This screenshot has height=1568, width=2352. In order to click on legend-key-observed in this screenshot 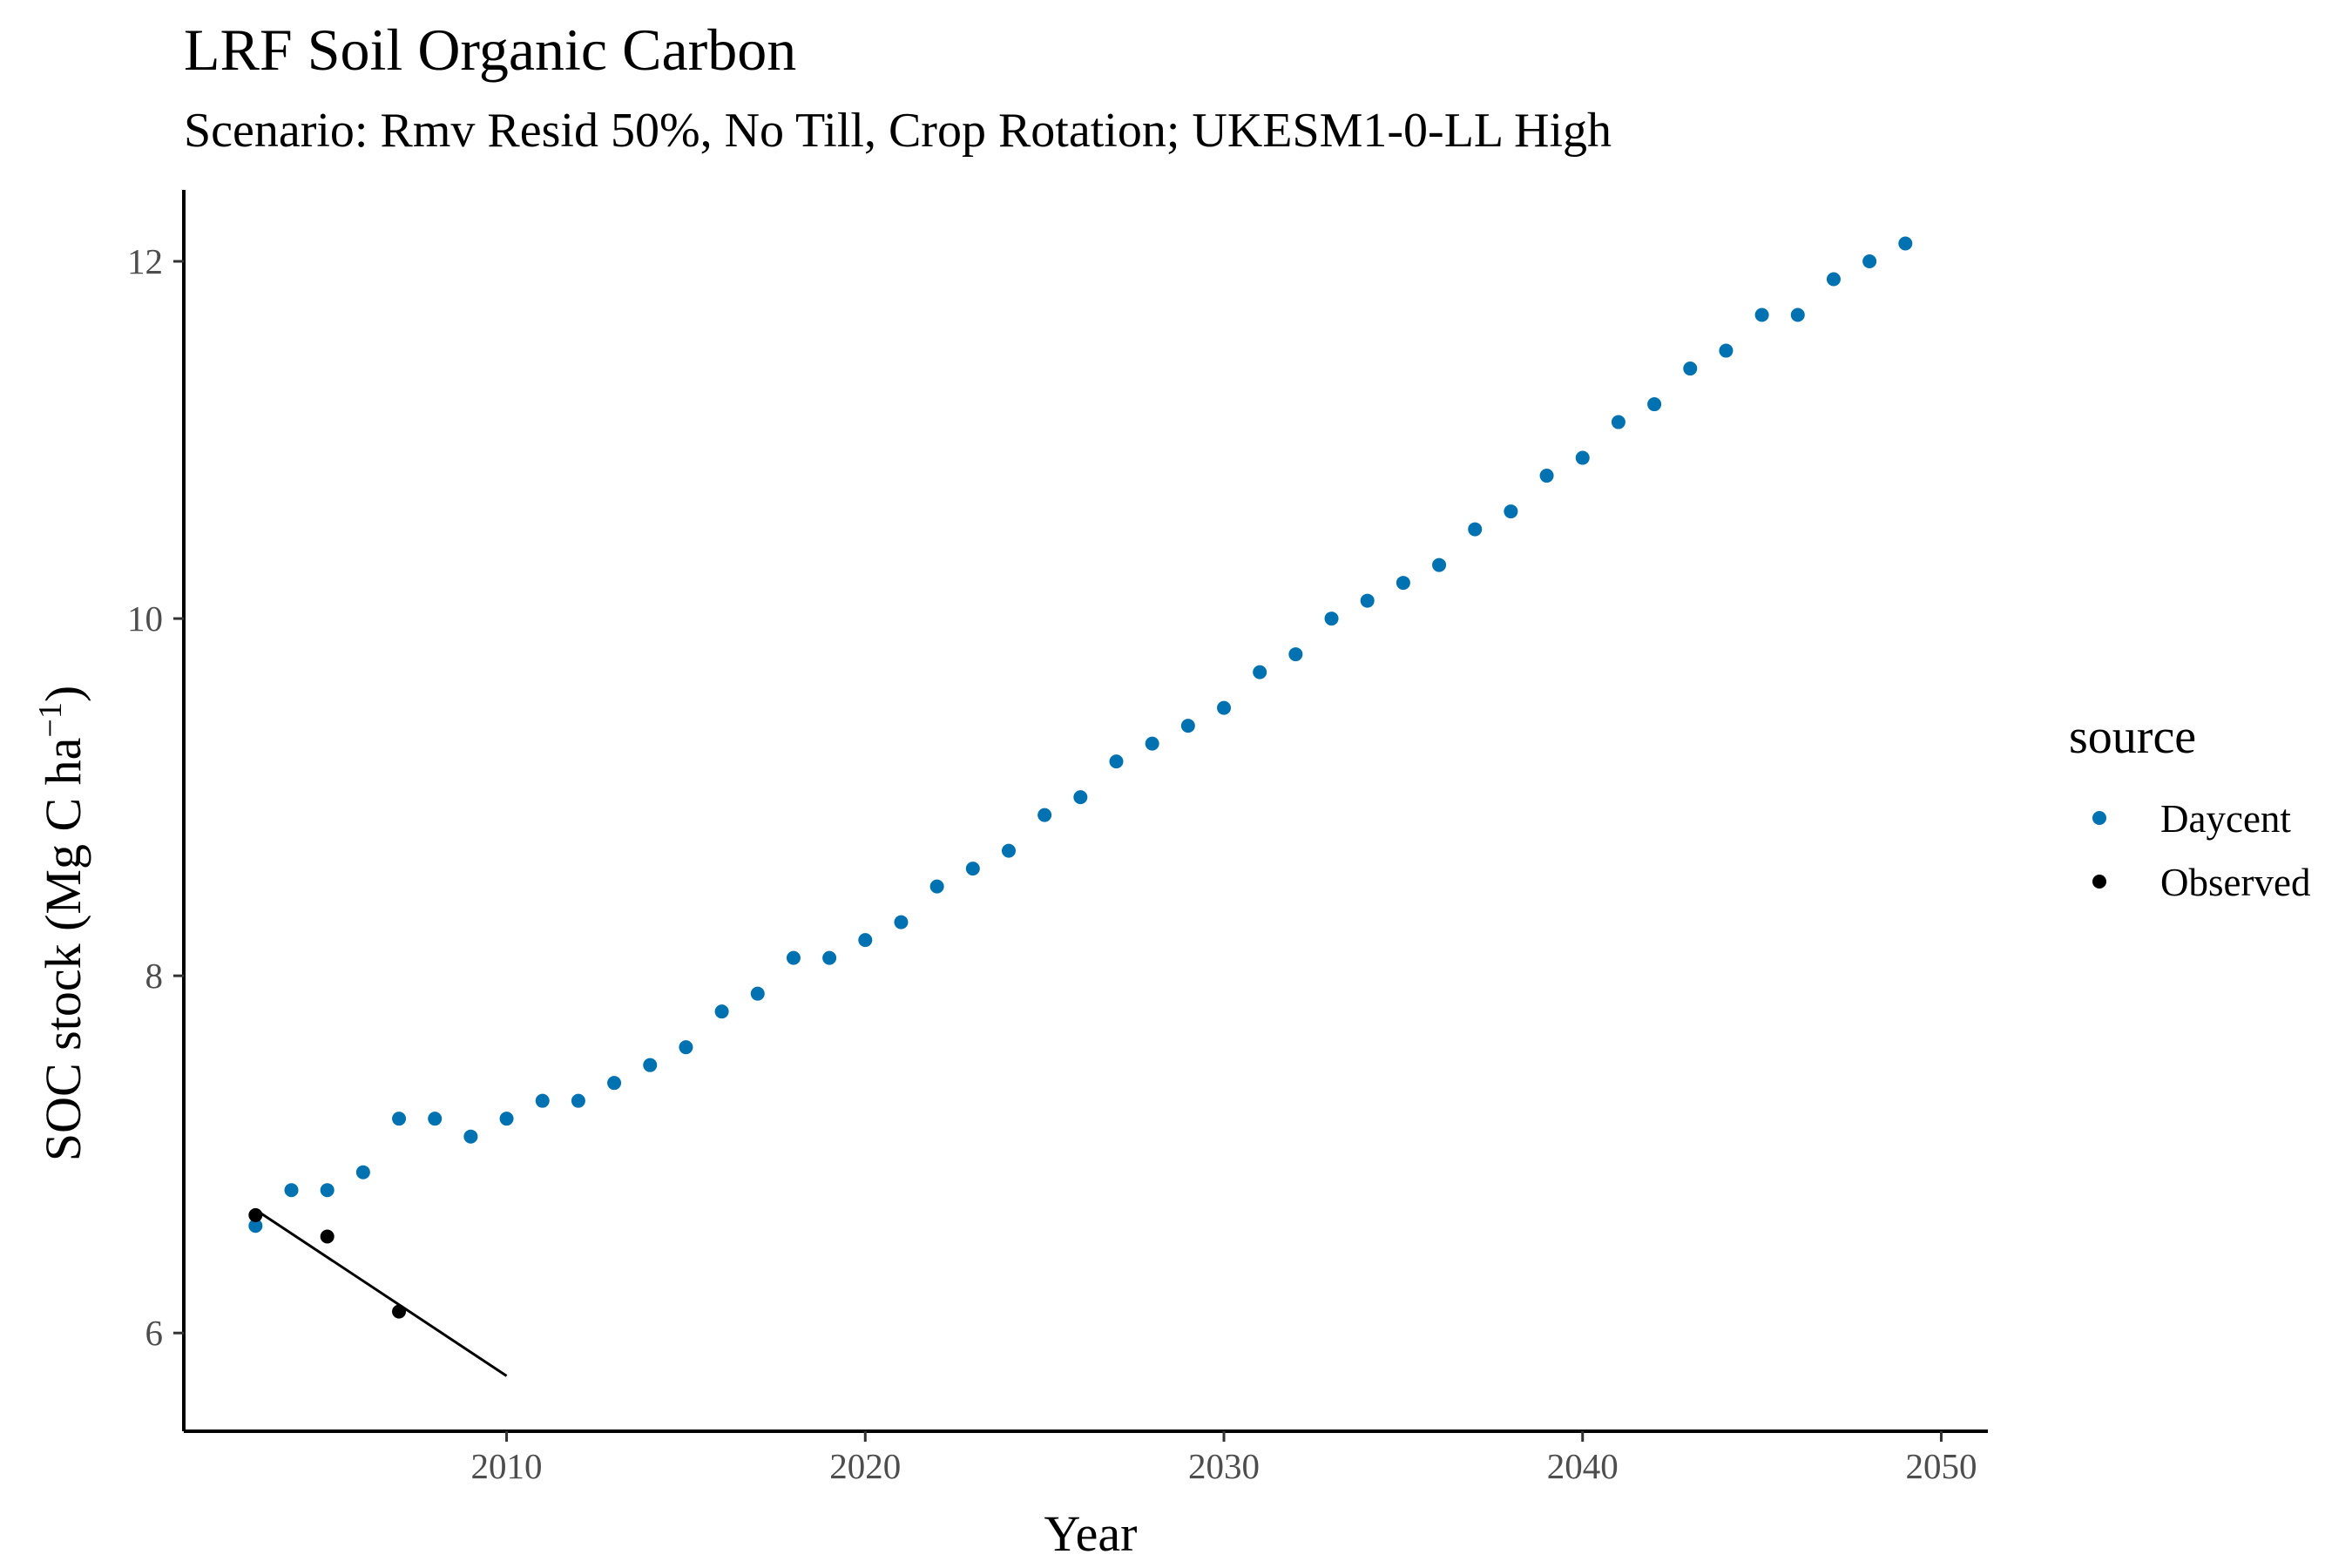, I will do `click(2099, 882)`.